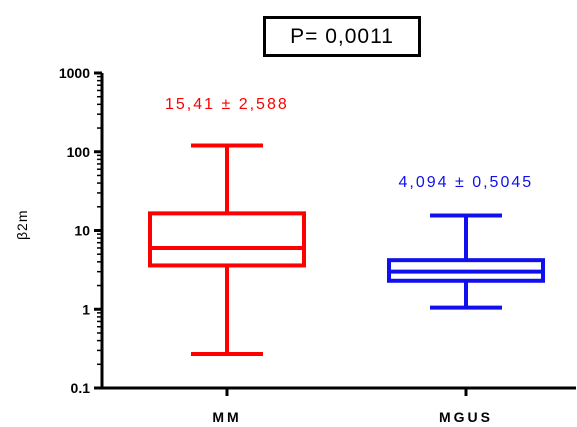 The width and height of the screenshot is (577, 427). Describe the element at coordinates (86, 309) in the screenshot. I see `y-tick-label: 1` at that location.